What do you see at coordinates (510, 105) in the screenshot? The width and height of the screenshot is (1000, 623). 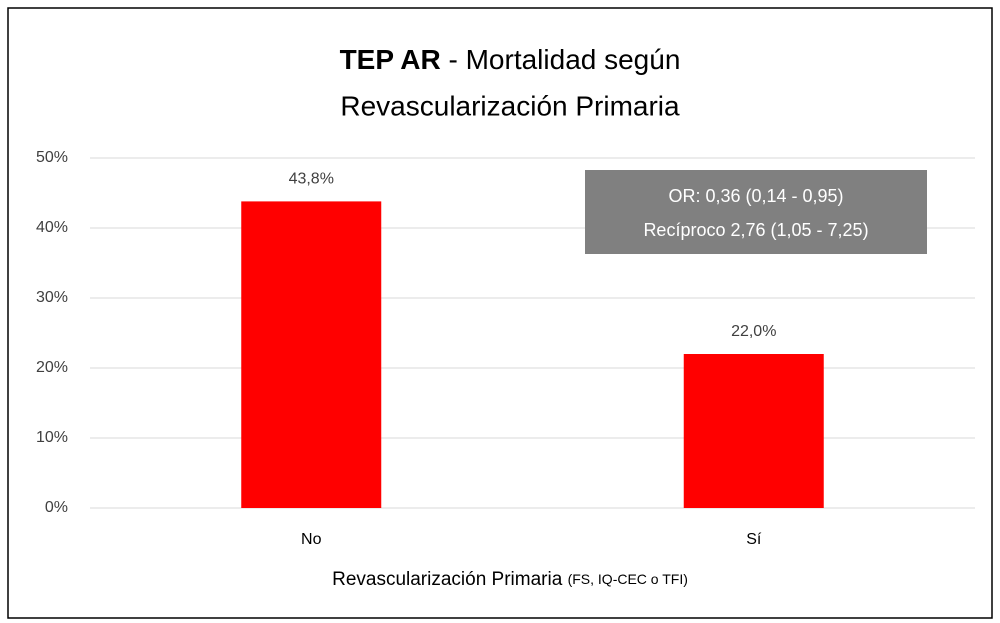 I see `chart-title-line2: Revascularización Primaria` at bounding box center [510, 105].